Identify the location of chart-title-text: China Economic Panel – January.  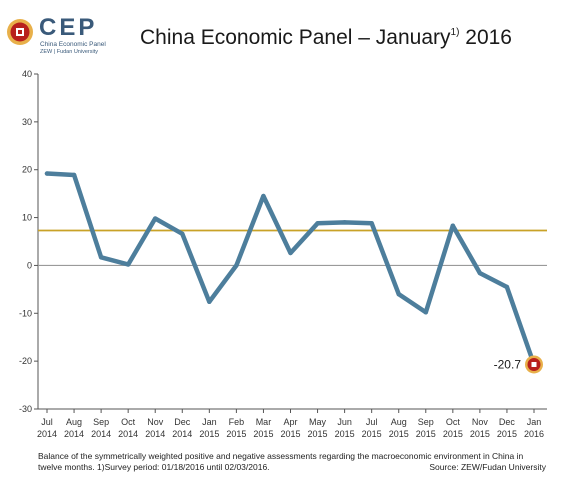
(295, 37).